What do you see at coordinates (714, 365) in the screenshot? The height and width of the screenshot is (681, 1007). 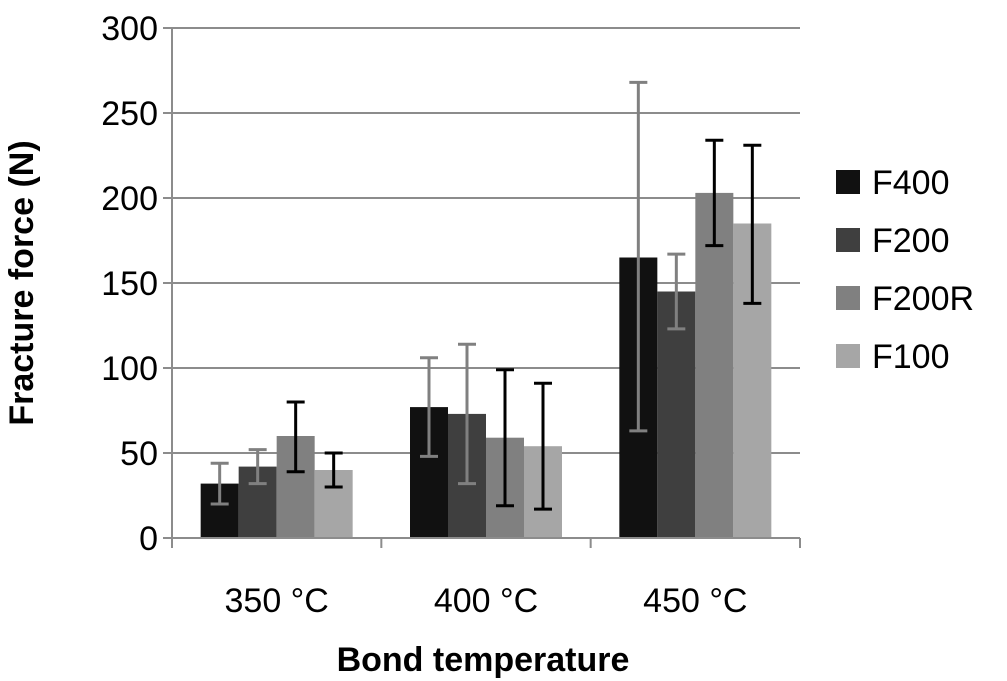 I see `bar-f200r` at bounding box center [714, 365].